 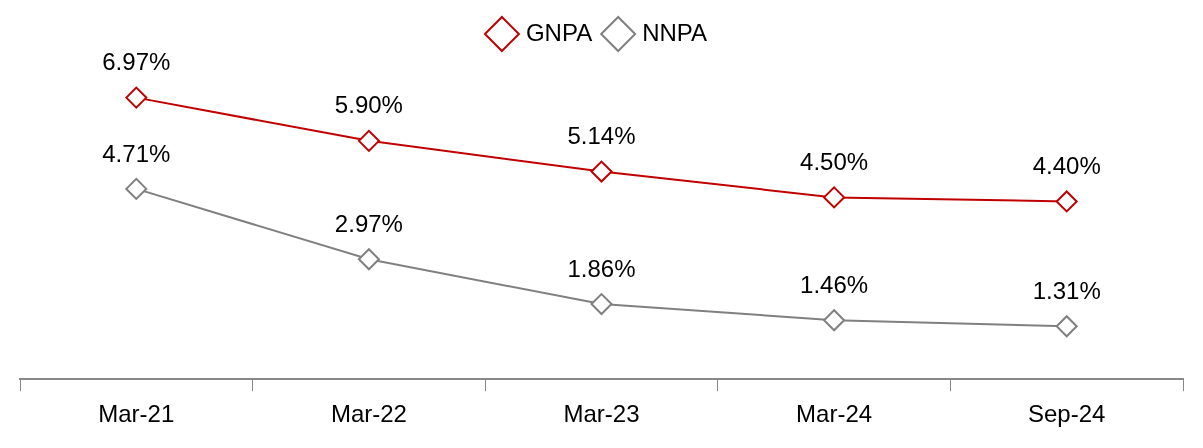 What do you see at coordinates (601, 268) in the screenshot?
I see `data-label: 1.86%` at bounding box center [601, 268].